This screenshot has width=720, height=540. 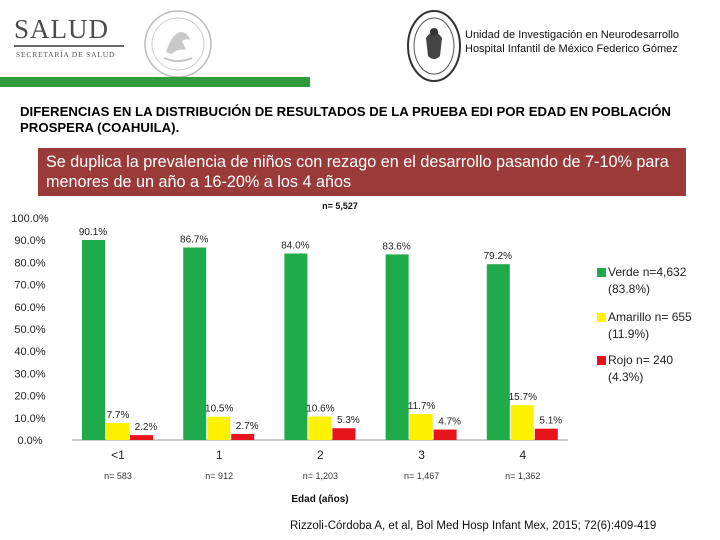 What do you see at coordinates (320, 455) in the screenshot?
I see `x-tick-label: 2` at bounding box center [320, 455].